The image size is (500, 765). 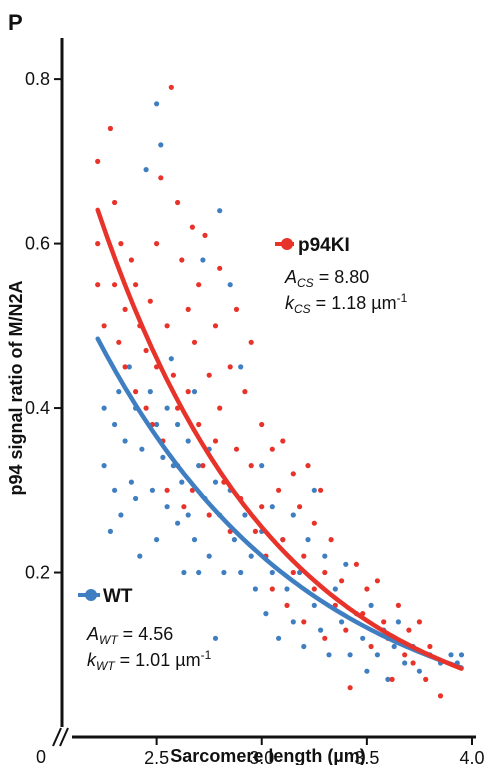 What do you see at coordinates (37, 573) in the screenshot?
I see `y-tick-label: 0.2` at bounding box center [37, 573].